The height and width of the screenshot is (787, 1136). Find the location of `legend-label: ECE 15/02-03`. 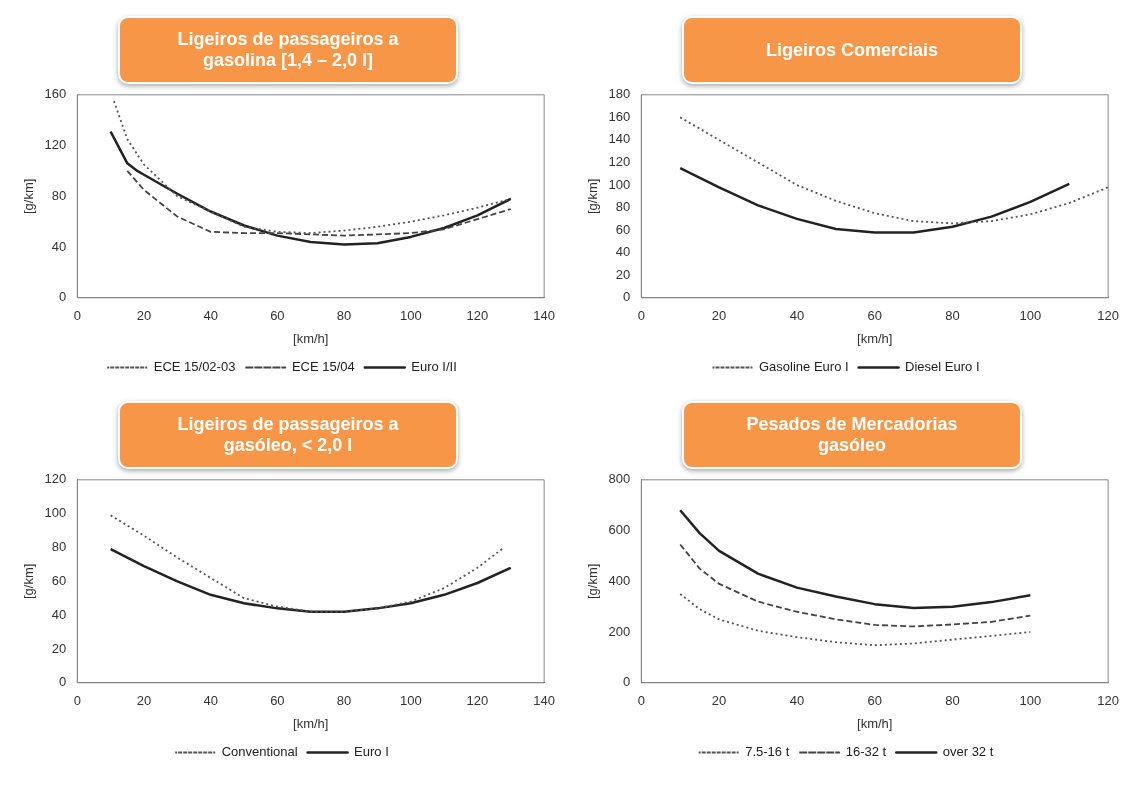

legend-label: ECE 15/02-03 is located at coordinates (194, 367).